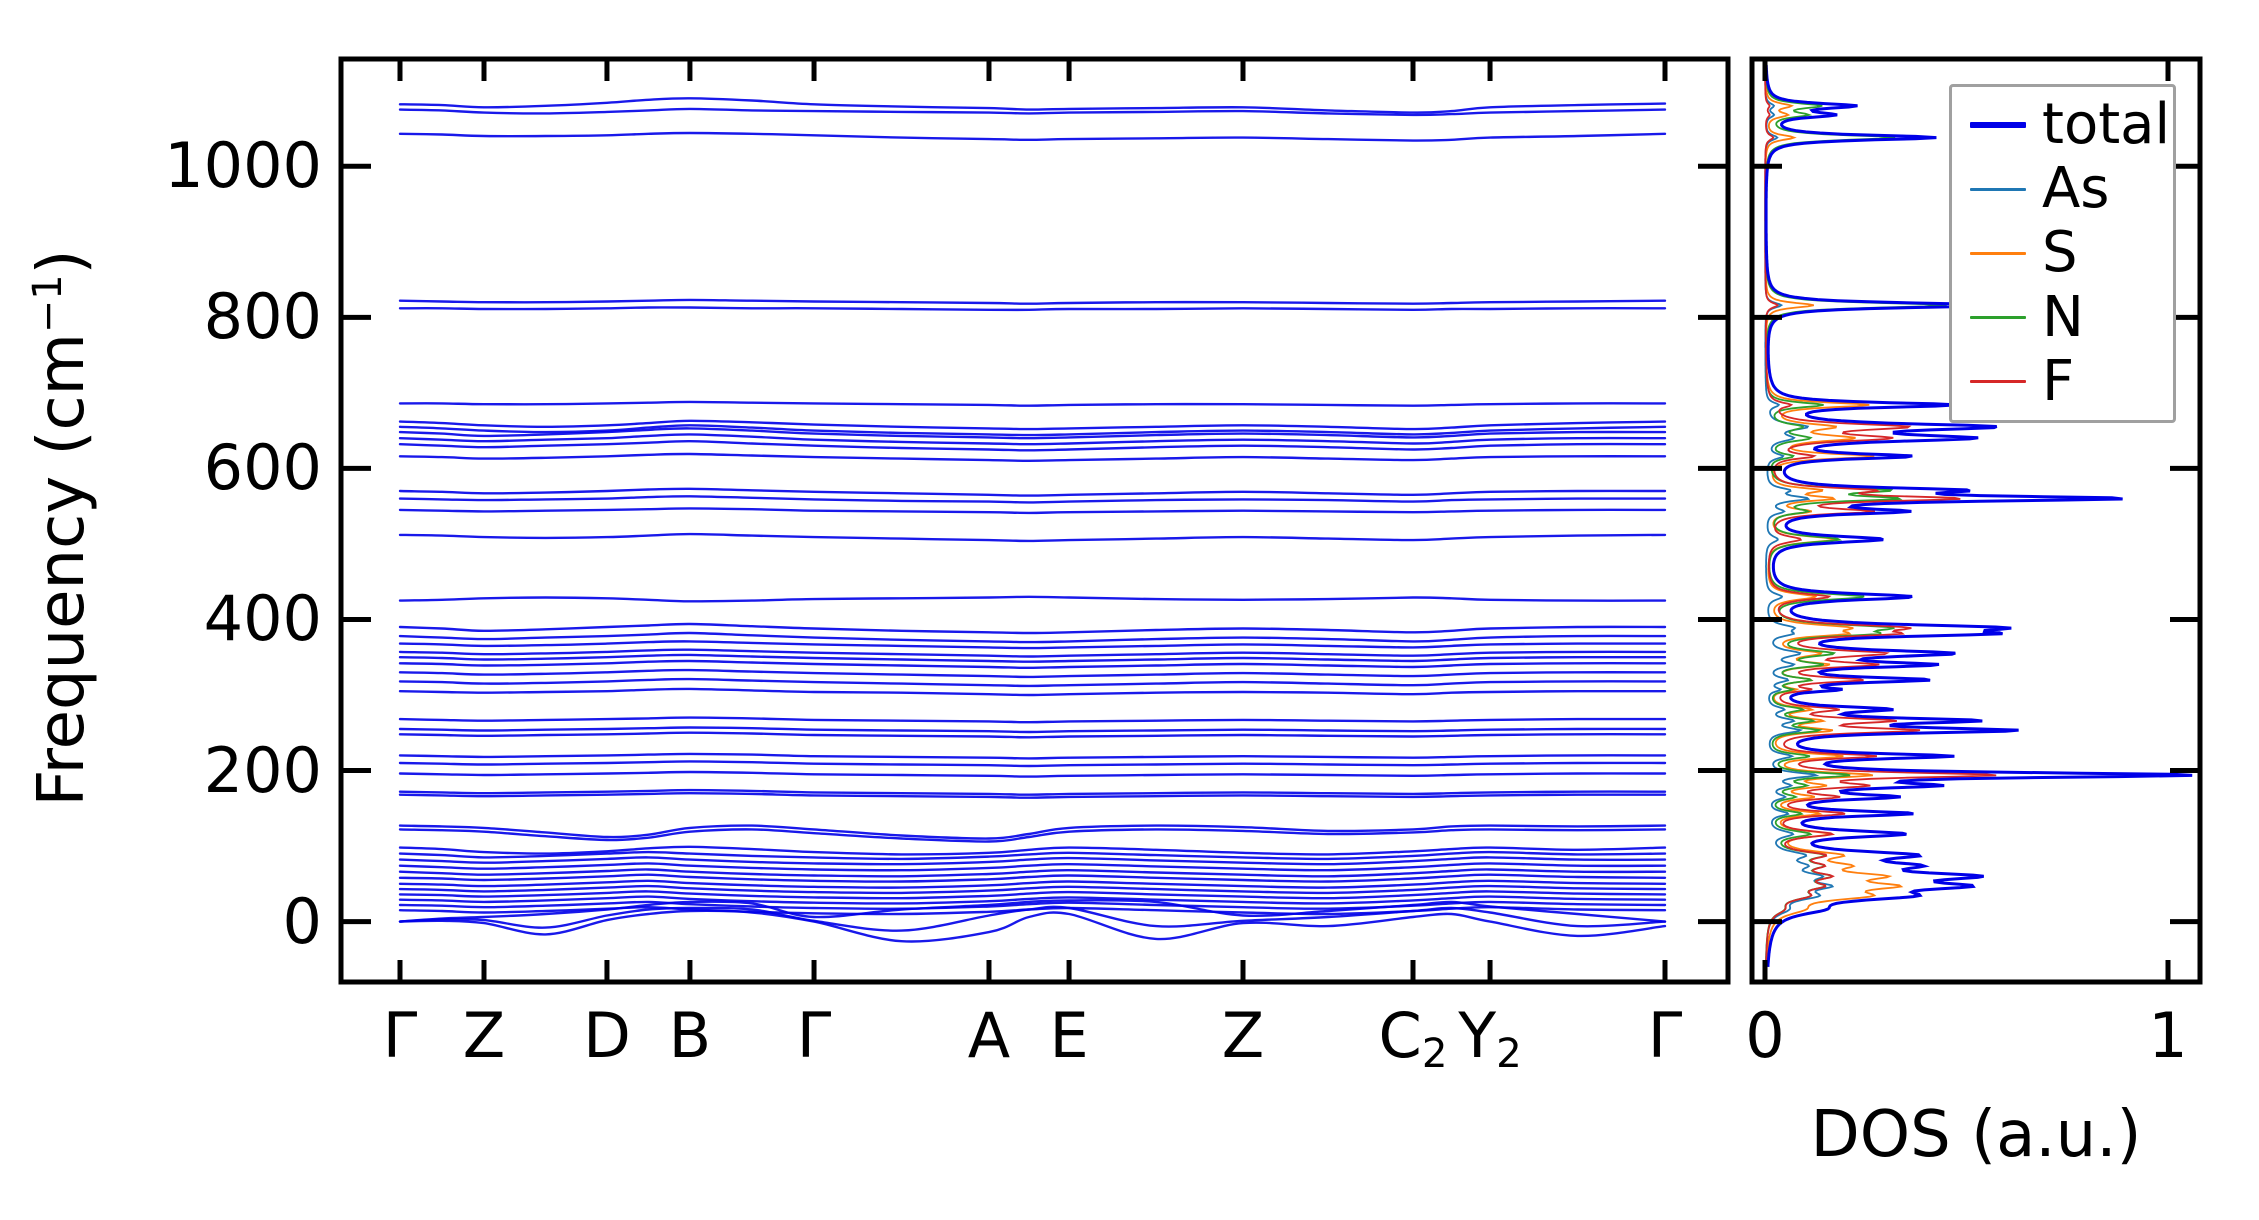 This screenshot has width=2259, height=1220. Describe the element at coordinates (2106, 125) in the screenshot. I see `legend-label-total: total` at that location.